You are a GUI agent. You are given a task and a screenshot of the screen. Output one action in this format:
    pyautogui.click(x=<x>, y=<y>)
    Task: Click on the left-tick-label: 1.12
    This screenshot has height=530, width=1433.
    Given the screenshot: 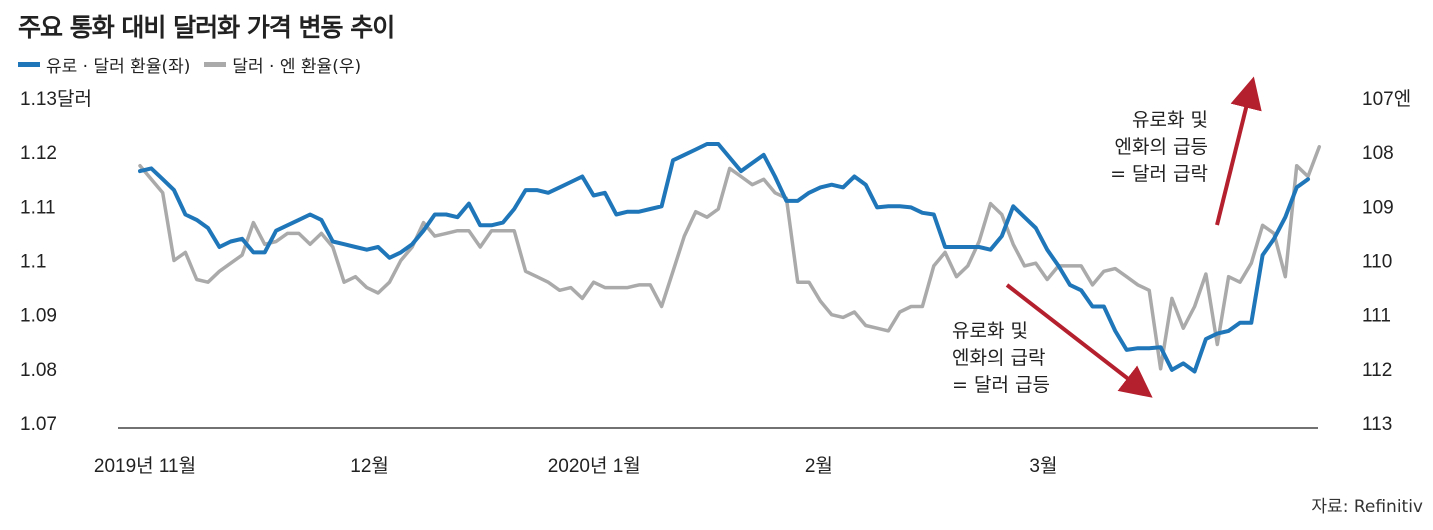 What is the action you would take?
    pyautogui.click(x=38, y=153)
    